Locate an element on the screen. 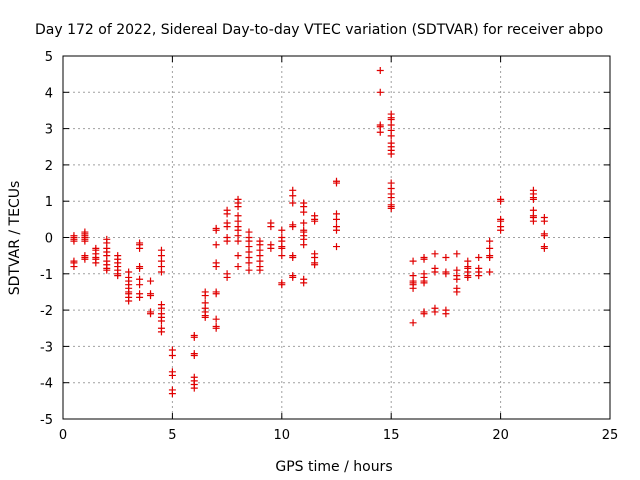 This screenshot has width=640, height=480. y-tick-label: 1 is located at coordinates (49, 202).